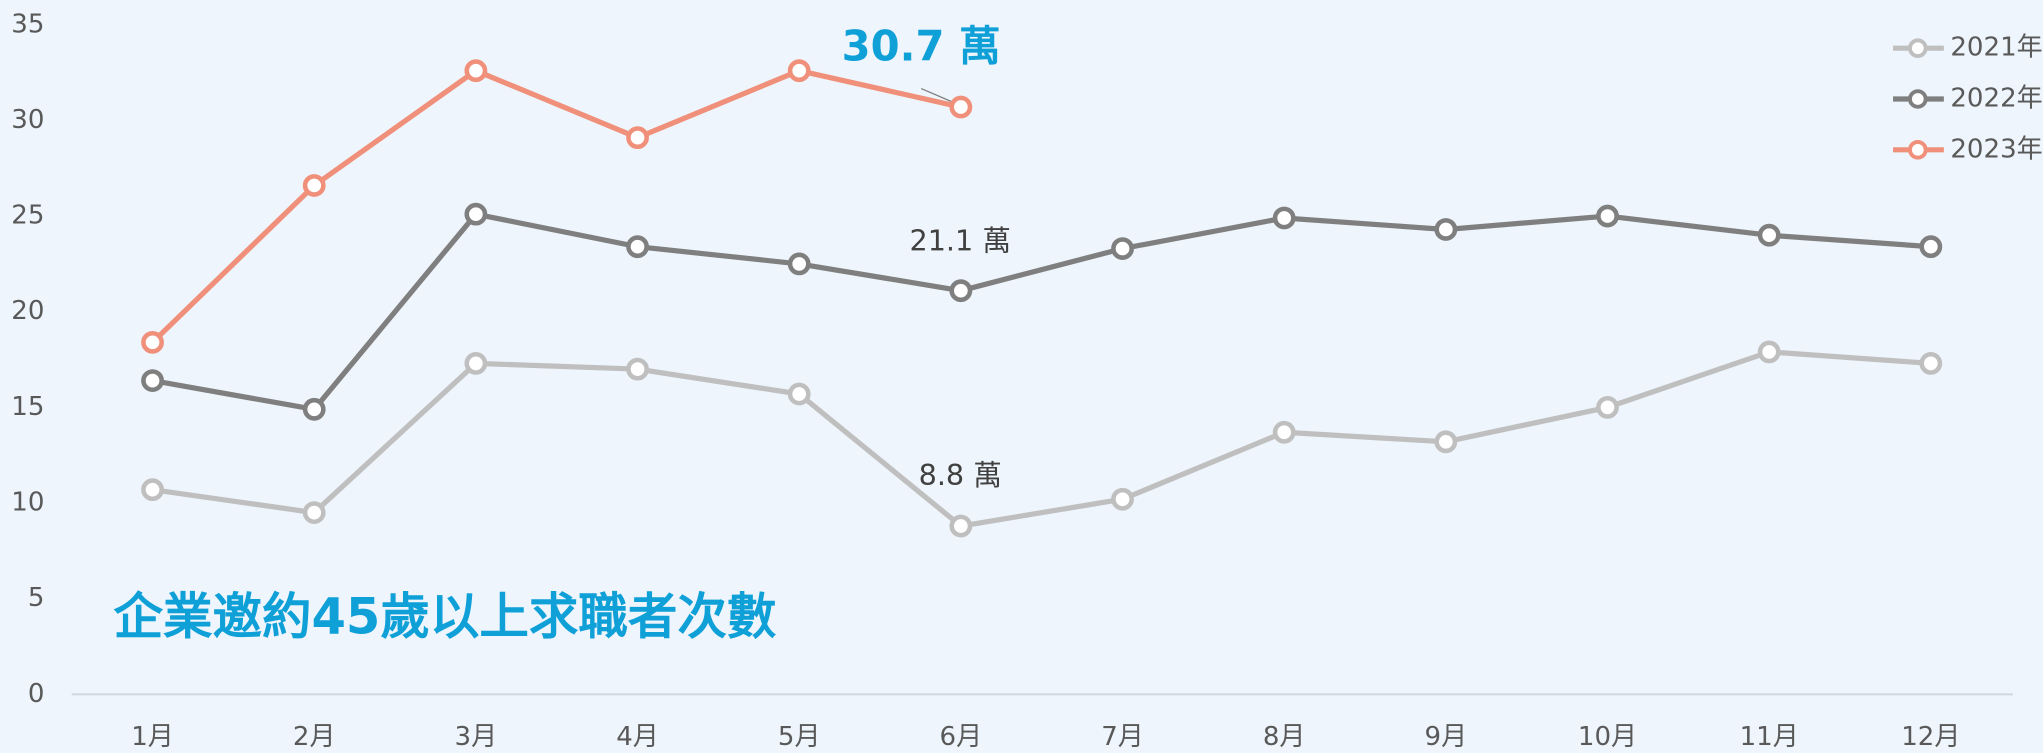  I want to click on series-line, so click(556, 206).